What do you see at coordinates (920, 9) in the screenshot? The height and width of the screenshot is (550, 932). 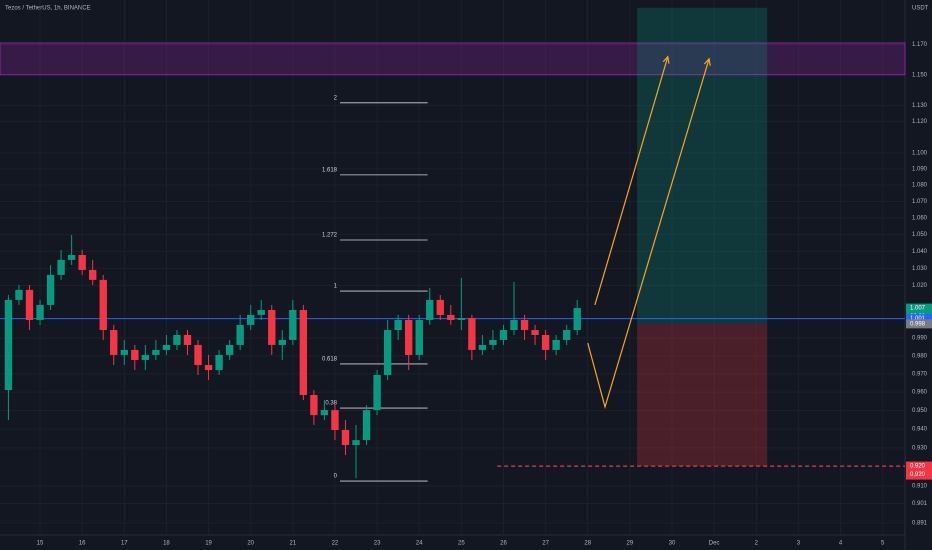 I see `y-unit: USDT` at bounding box center [920, 9].